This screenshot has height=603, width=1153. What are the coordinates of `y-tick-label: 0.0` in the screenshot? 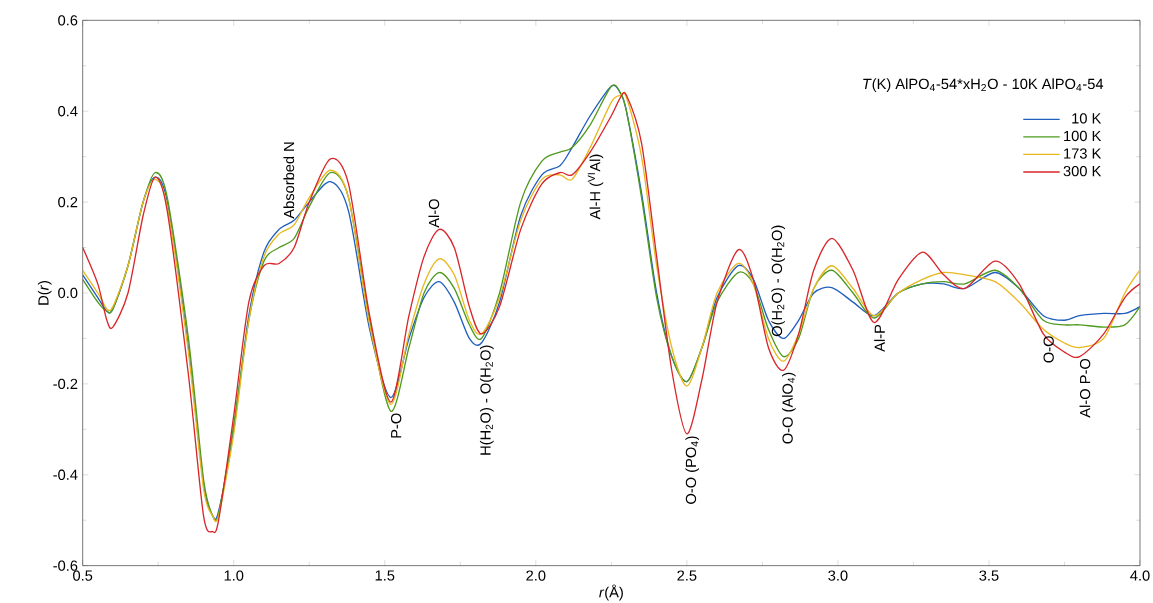 It's located at (68, 293).